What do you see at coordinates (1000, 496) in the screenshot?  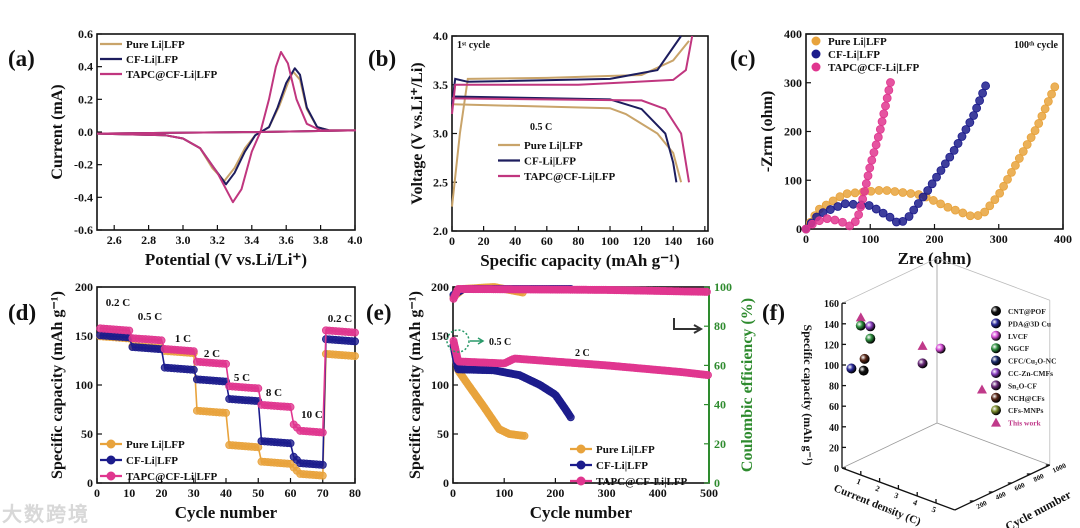 I see `y-tick-label: 400` at bounding box center [1000, 496].